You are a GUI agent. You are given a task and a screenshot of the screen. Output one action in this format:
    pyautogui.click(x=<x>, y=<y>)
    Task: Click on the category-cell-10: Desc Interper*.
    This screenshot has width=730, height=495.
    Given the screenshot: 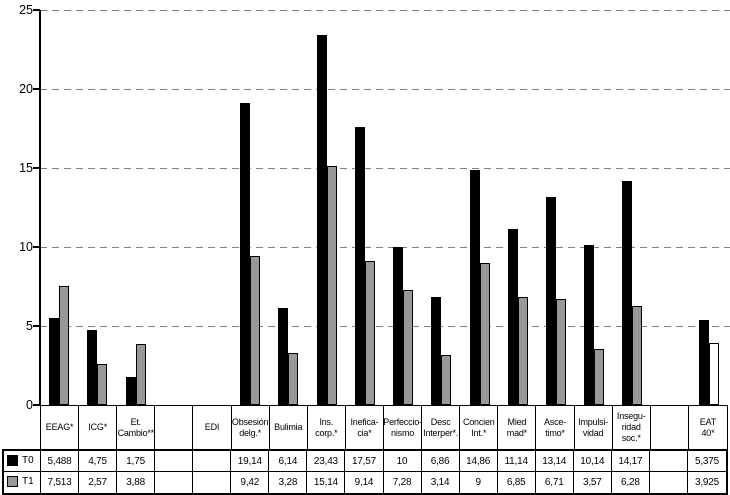 What is the action you would take?
    pyautogui.click(x=441, y=427)
    